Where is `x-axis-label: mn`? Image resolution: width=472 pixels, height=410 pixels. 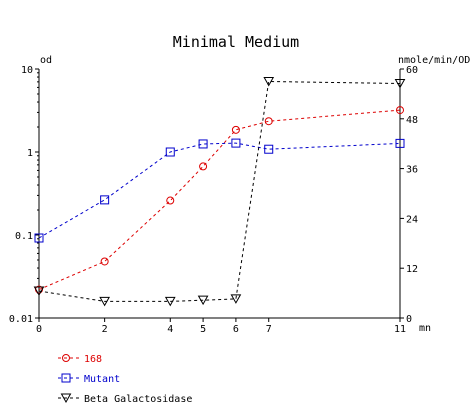
x-axis-label: mn is located at coordinates (425, 328).